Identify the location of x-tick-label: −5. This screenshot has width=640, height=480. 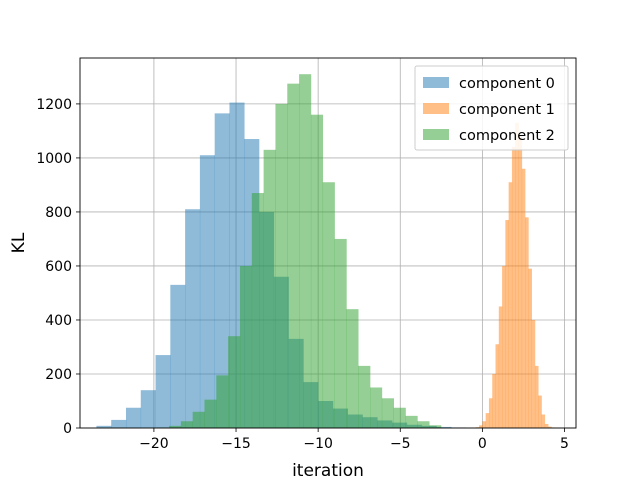
(400, 444).